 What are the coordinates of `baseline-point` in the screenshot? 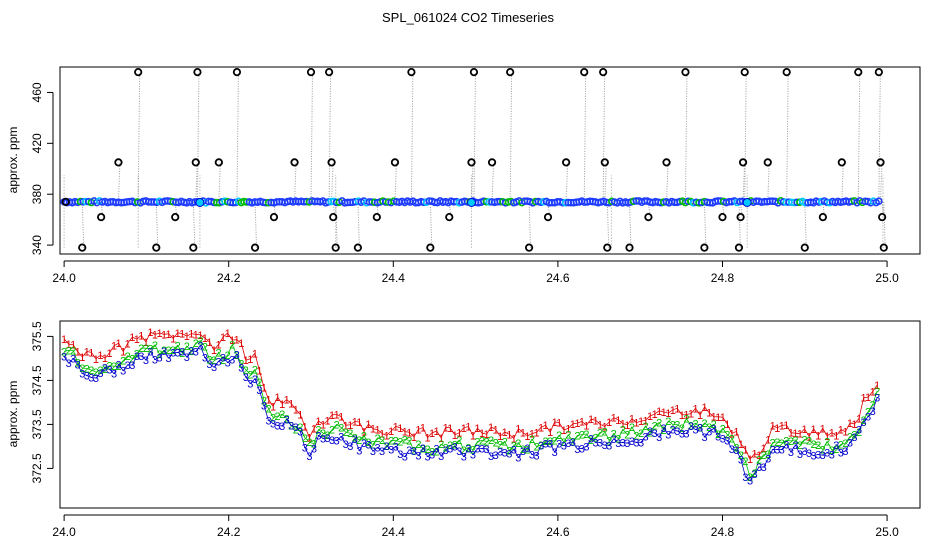 It's located at (879, 201).